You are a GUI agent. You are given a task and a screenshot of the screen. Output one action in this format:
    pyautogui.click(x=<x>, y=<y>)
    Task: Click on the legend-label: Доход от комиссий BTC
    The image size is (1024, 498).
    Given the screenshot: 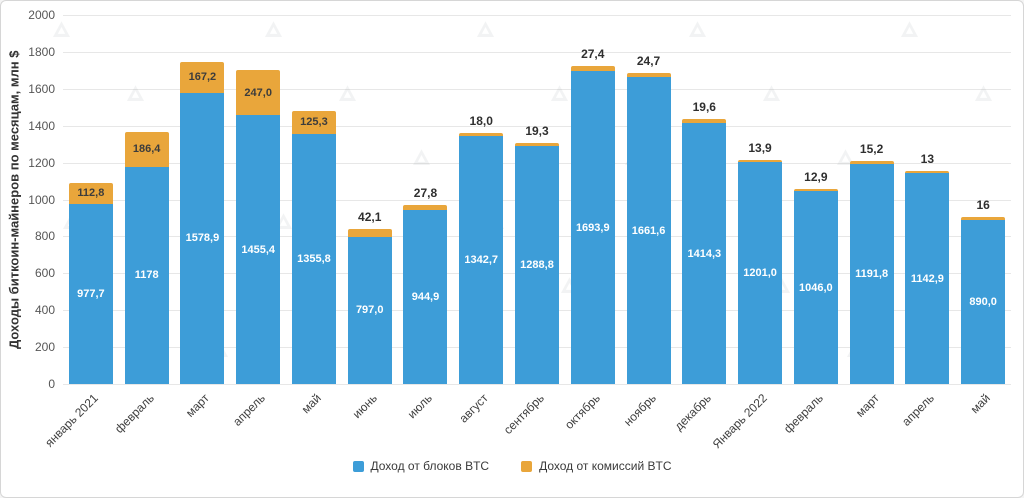 What is the action you would take?
    pyautogui.click(x=605, y=466)
    